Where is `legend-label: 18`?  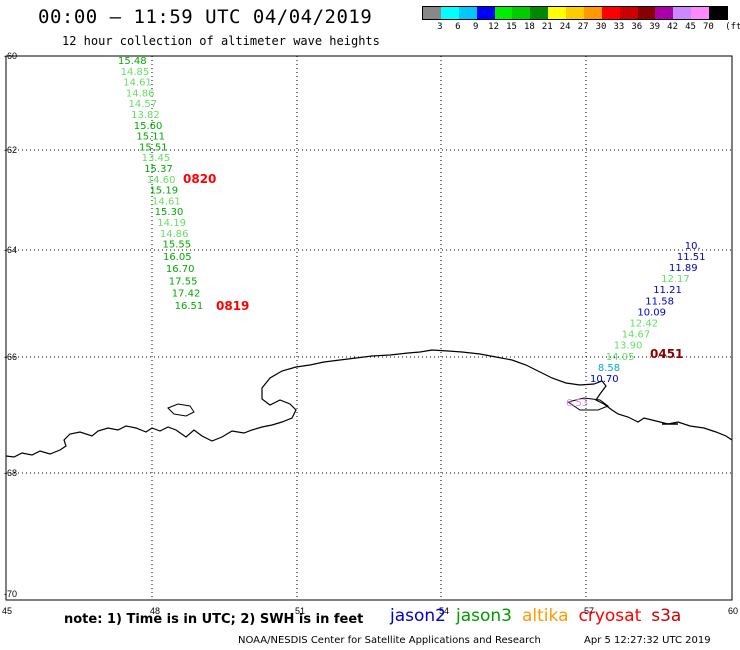
legend-label: 18 is located at coordinates (529, 27).